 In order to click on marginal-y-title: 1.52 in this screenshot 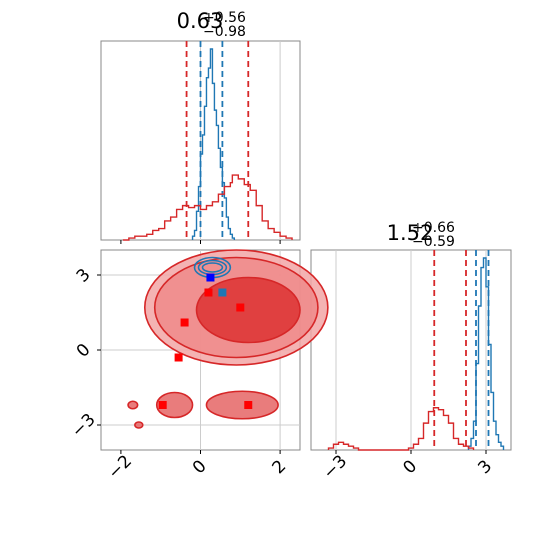, I will do `click(410, 233)`.